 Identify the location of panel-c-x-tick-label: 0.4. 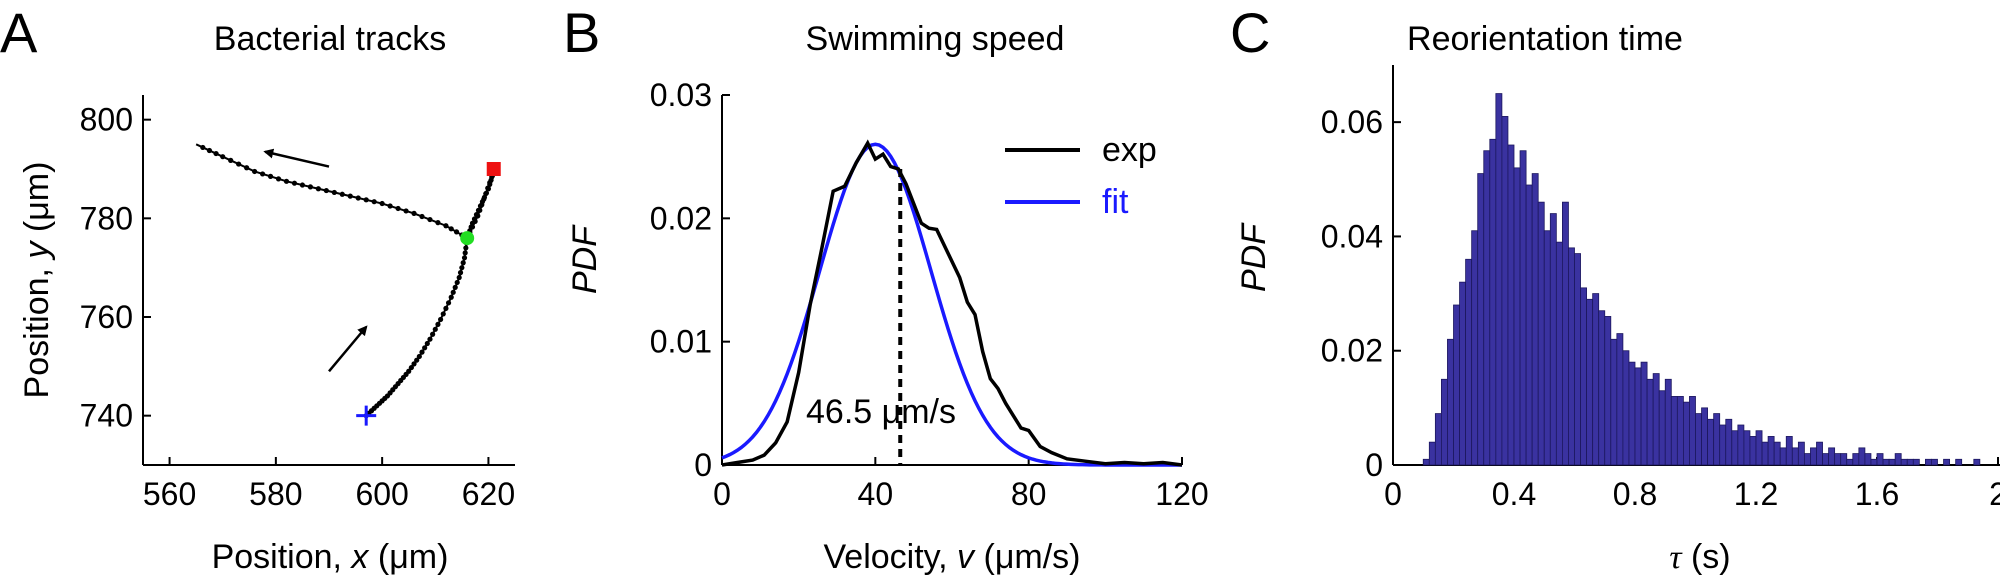
(1514, 494).